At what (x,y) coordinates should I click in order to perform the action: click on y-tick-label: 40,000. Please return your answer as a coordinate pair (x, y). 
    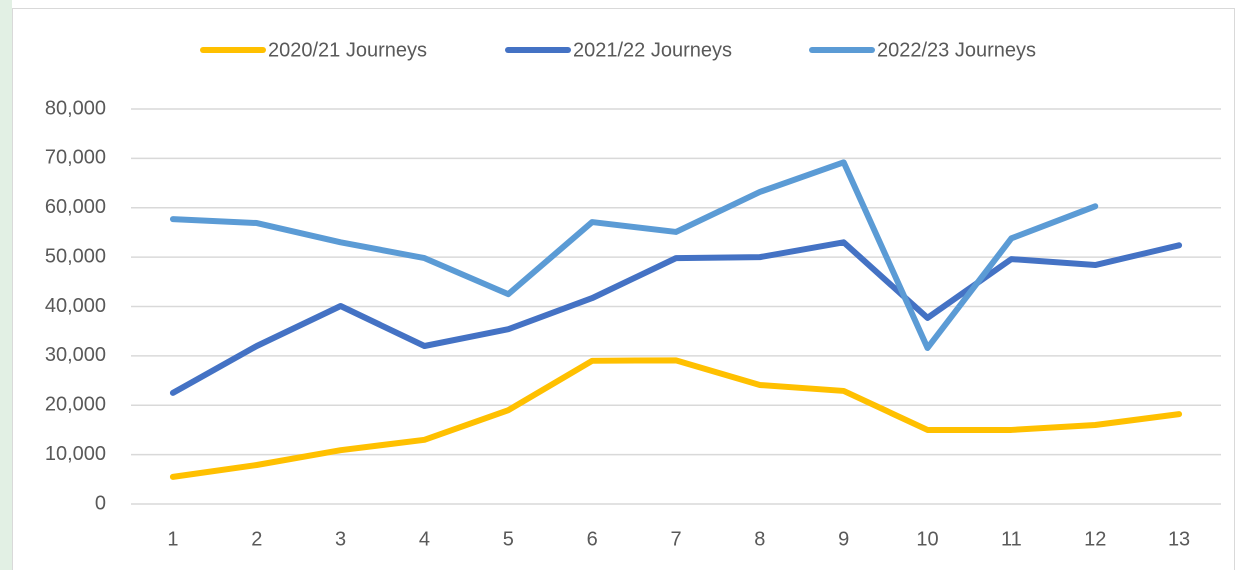
    Looking at the image, I should click on (75, 306).